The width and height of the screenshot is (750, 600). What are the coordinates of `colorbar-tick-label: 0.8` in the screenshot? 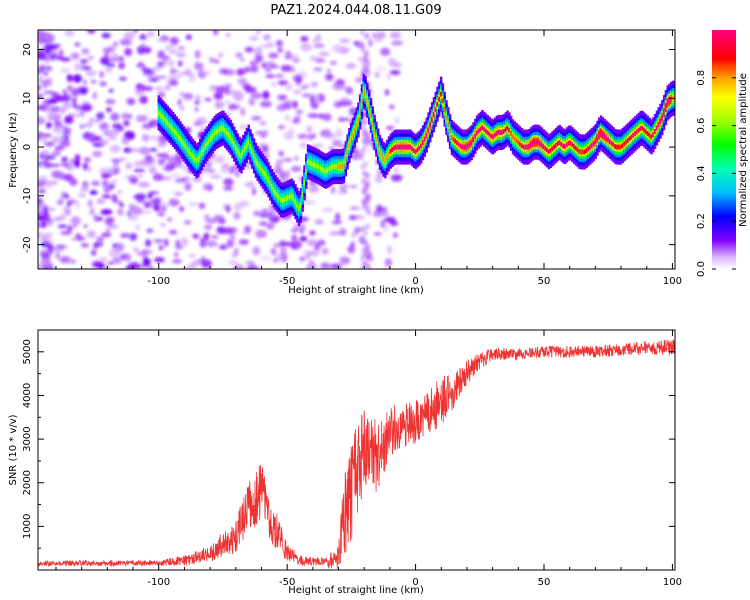 It's located at (701, 78).